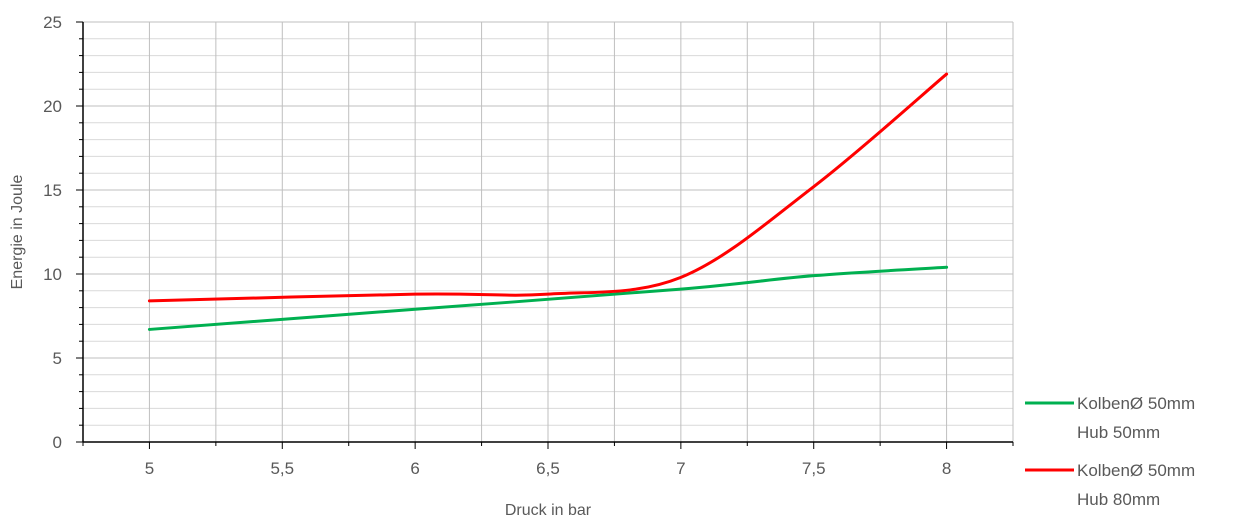  Describe the element at coordinates (1110, 451) in the screenshot. I see `legend: KolbenØ 50mm Hub 50mm KolbenØ 50mm Hub 80mm` at that location.